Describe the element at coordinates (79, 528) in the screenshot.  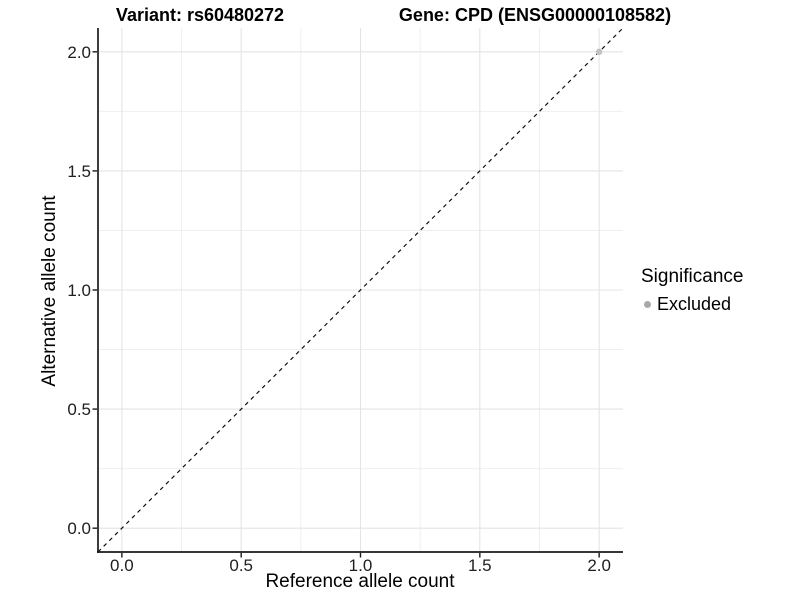
I see `y-tick-label: 0.0` at that location.